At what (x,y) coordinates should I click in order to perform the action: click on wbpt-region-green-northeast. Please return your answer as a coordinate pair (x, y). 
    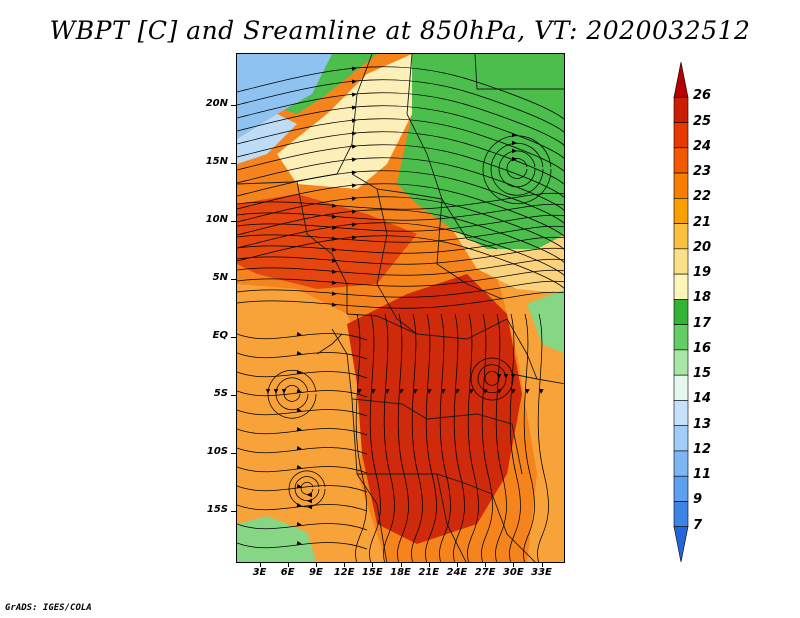
    Looking at the image, I should click on (480, 151).